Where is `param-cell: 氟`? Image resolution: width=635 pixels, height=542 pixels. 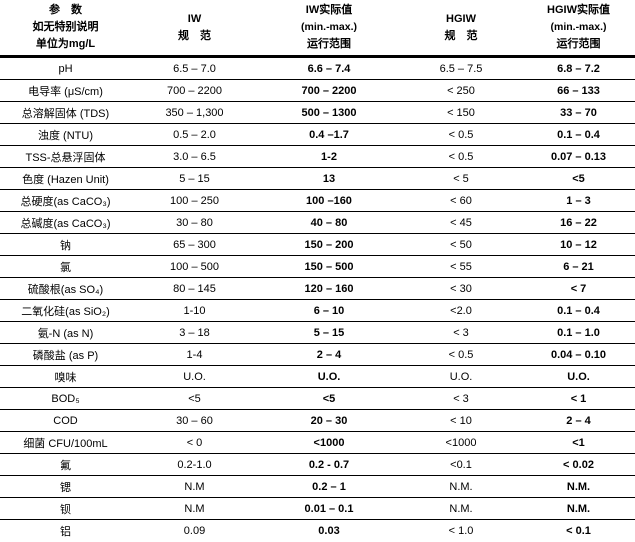 param-cell: 氟 is located at coordinates (65, 464).